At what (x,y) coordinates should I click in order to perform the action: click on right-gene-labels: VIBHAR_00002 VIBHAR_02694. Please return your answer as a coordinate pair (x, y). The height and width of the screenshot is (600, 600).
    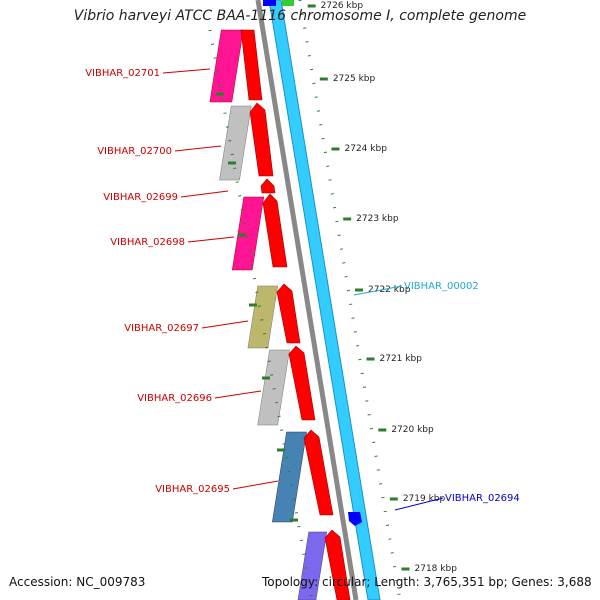
    Looking at the image, I should click on (436, 396).